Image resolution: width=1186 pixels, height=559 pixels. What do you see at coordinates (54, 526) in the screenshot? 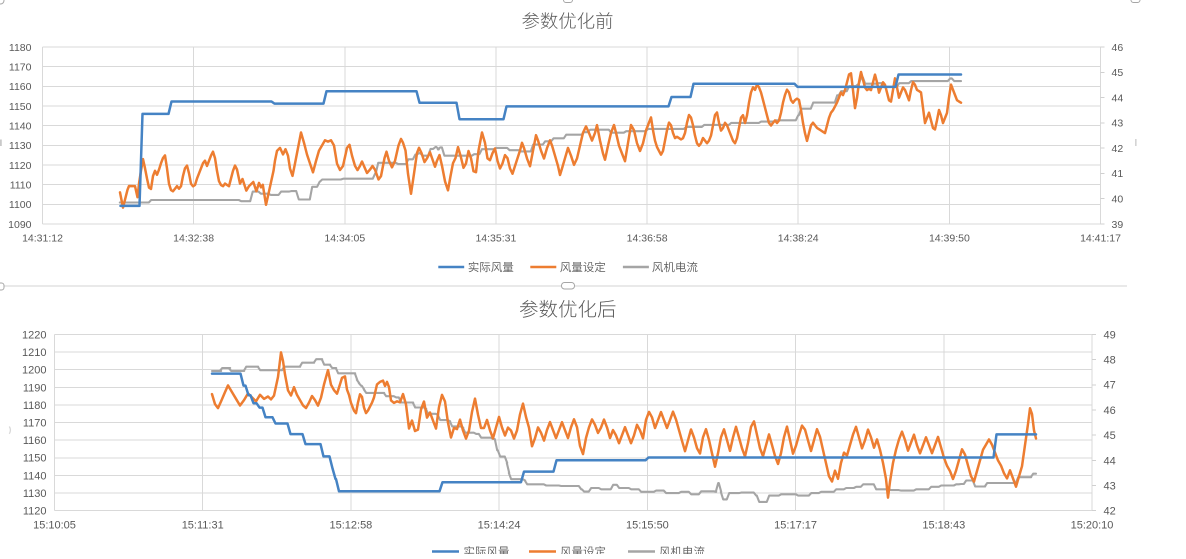
I see `svg-text: 15:10:05` at bounding box center [54, 526].